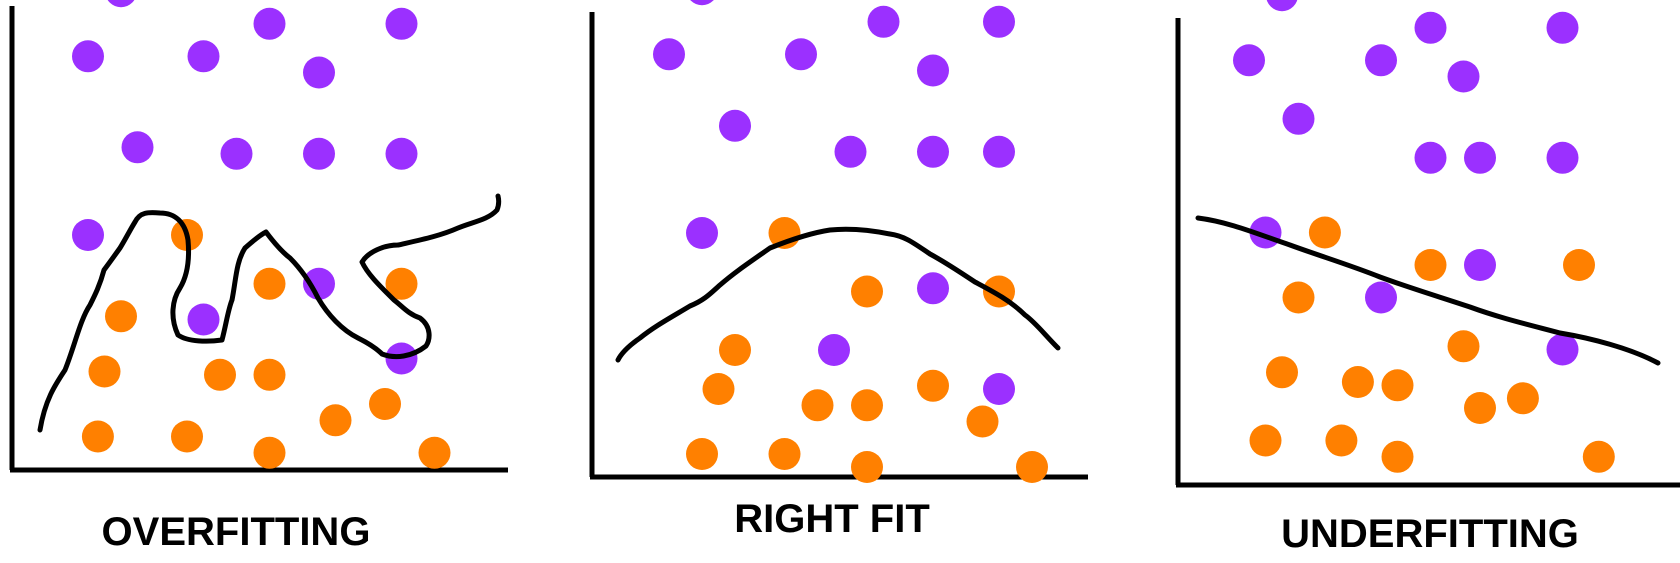  Describe the element at coordinates (1430, 534) in the screenshot. I see `caption-underfitting: UNDERFITTING` at that location.